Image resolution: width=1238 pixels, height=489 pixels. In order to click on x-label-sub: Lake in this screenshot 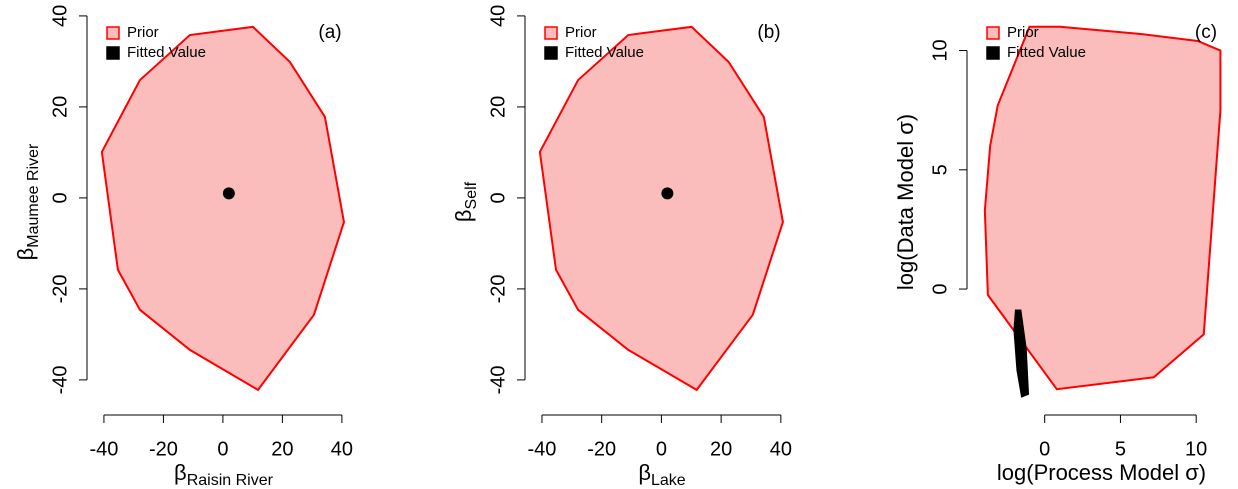, I will do `click(668, 480)`.